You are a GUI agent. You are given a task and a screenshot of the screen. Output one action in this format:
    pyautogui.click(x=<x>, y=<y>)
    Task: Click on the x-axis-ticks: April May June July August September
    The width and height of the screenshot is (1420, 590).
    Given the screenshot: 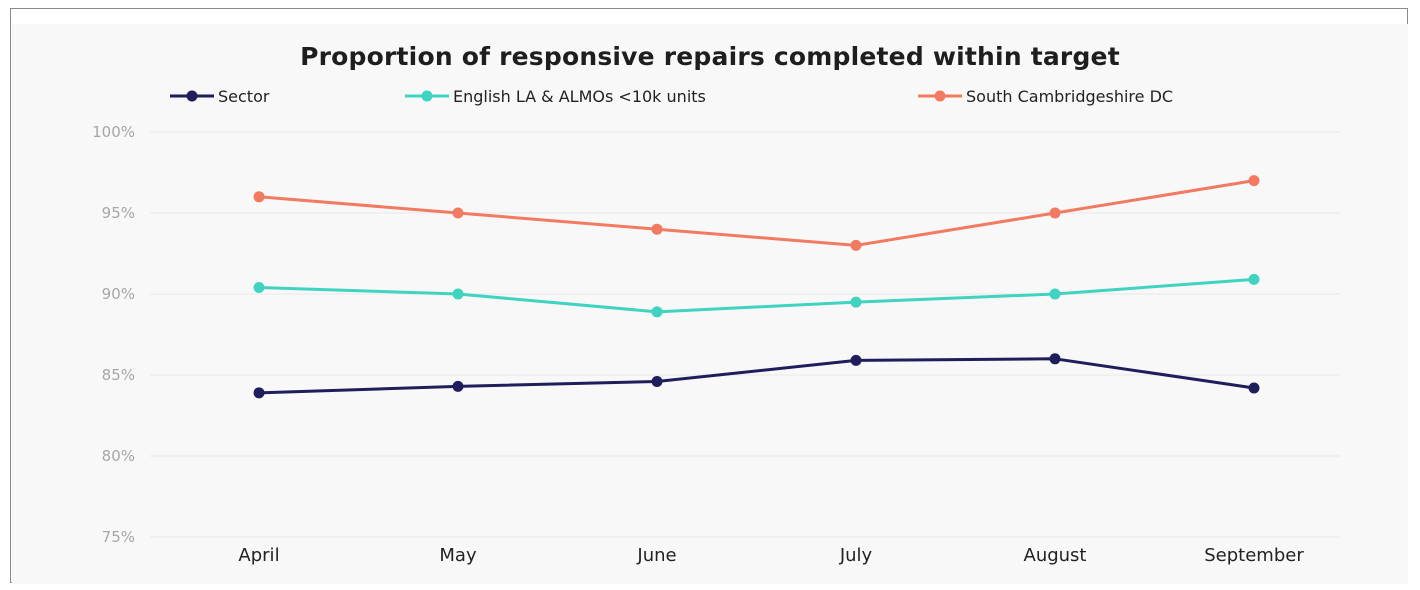 What is the action you would take?
    pyautogui.click(x=771, y=555)
    